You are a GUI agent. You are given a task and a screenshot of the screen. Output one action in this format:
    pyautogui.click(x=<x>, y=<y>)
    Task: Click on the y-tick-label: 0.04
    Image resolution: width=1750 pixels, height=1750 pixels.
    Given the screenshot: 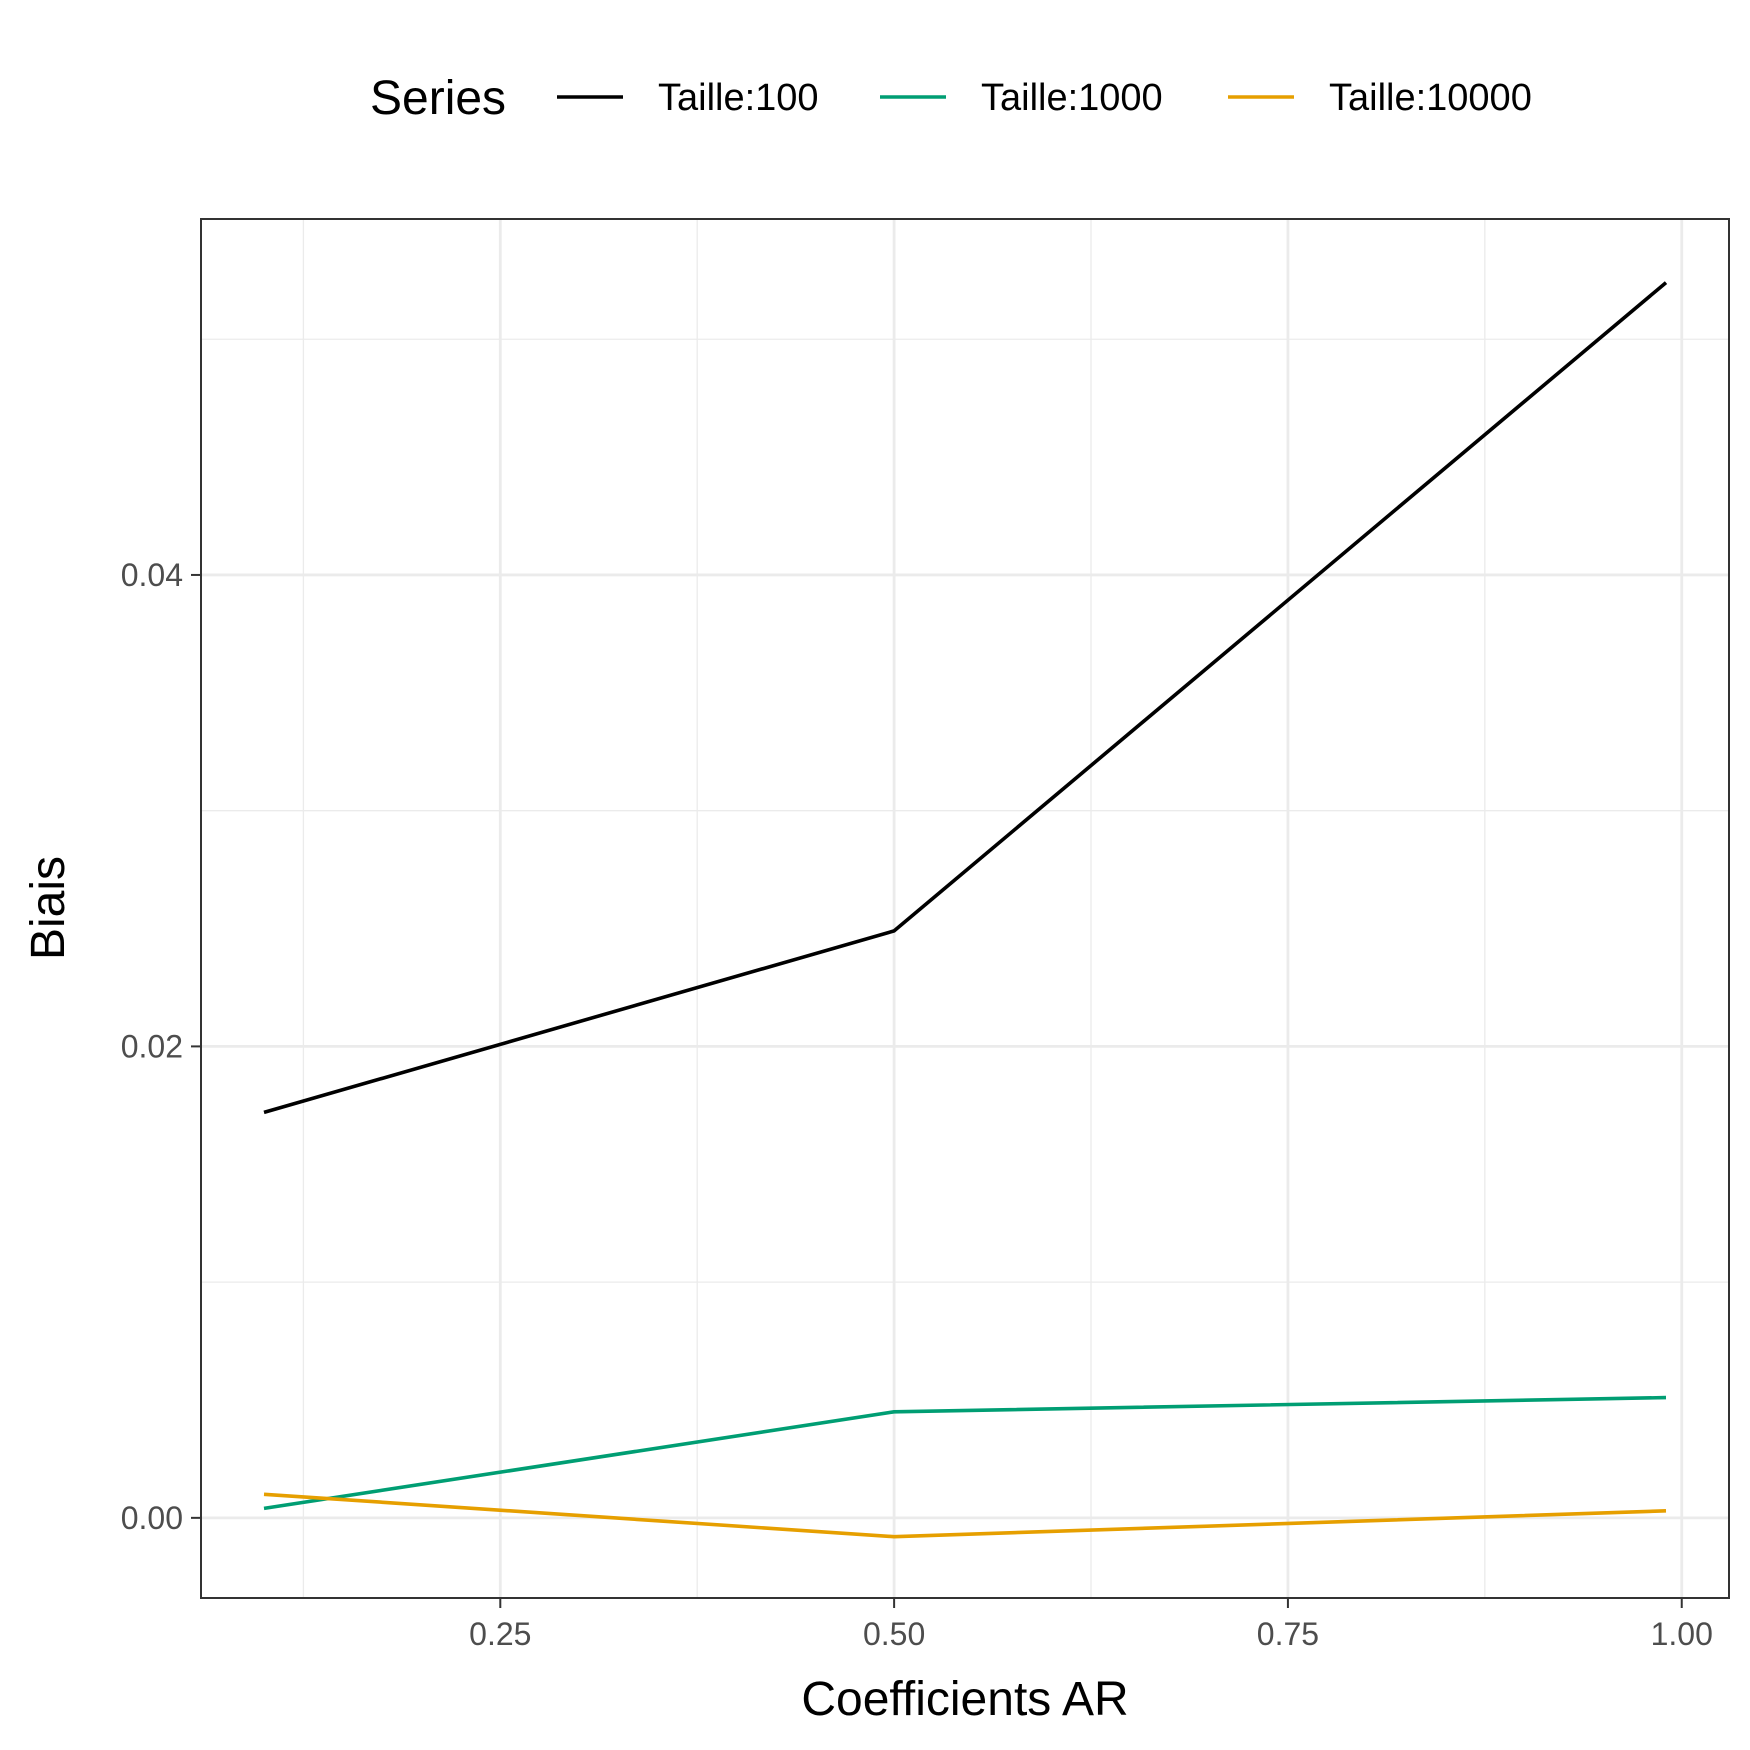 What is the action you would take?
    pyautogui.click(x=152, y=575)
    